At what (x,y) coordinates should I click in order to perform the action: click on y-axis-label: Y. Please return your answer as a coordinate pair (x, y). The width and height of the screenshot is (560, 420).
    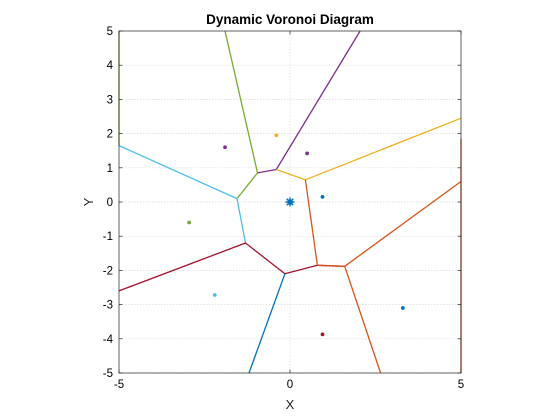
    Looking at the image, I should click on (88, 201).